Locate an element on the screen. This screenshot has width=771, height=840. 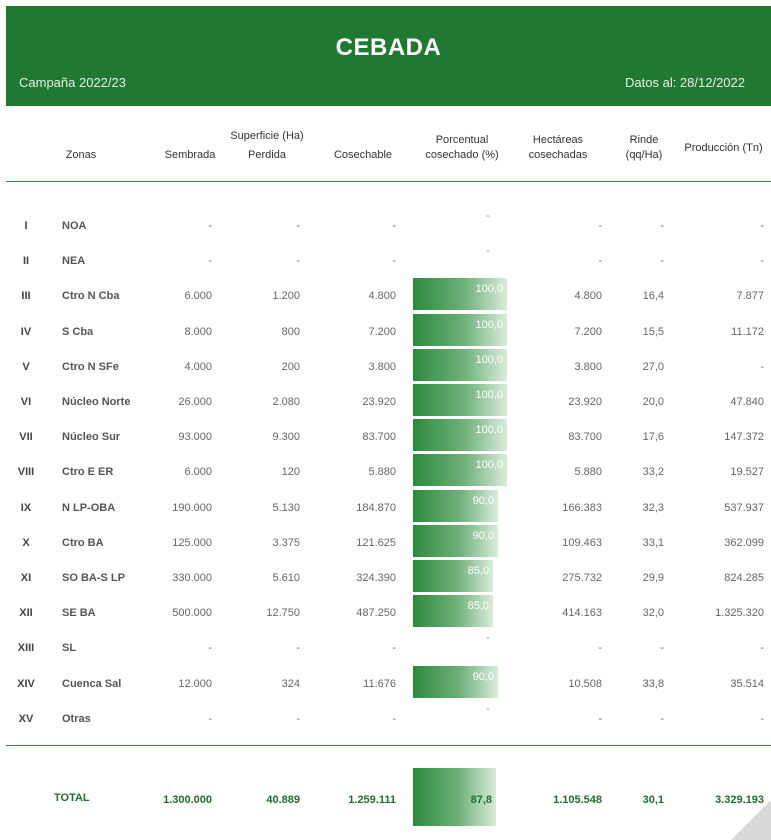
row-sembrada: 26.000 is located at coordinates (195, 402).